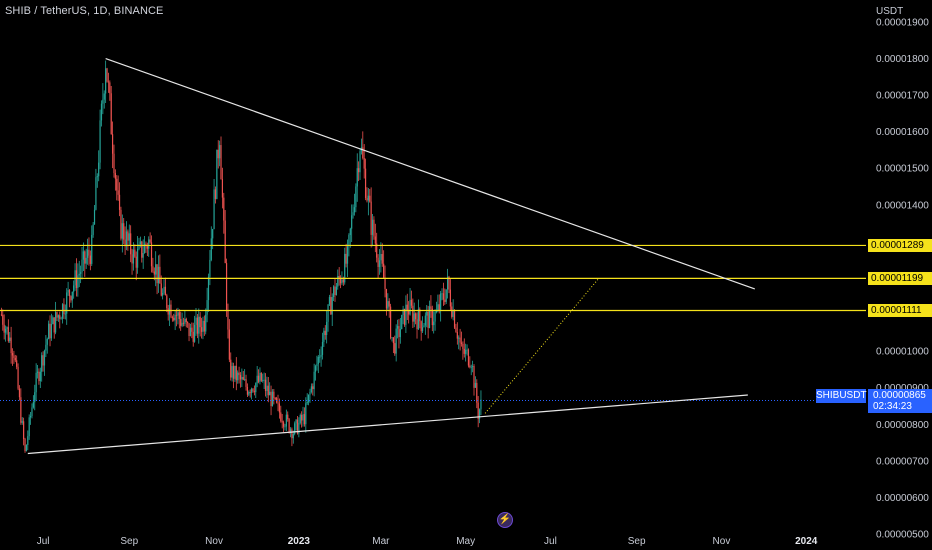 The width and height of the screenshot is (932, 550). I want to click on current-price-tag: 0.00000865 02:34:23, so click(900, 401).